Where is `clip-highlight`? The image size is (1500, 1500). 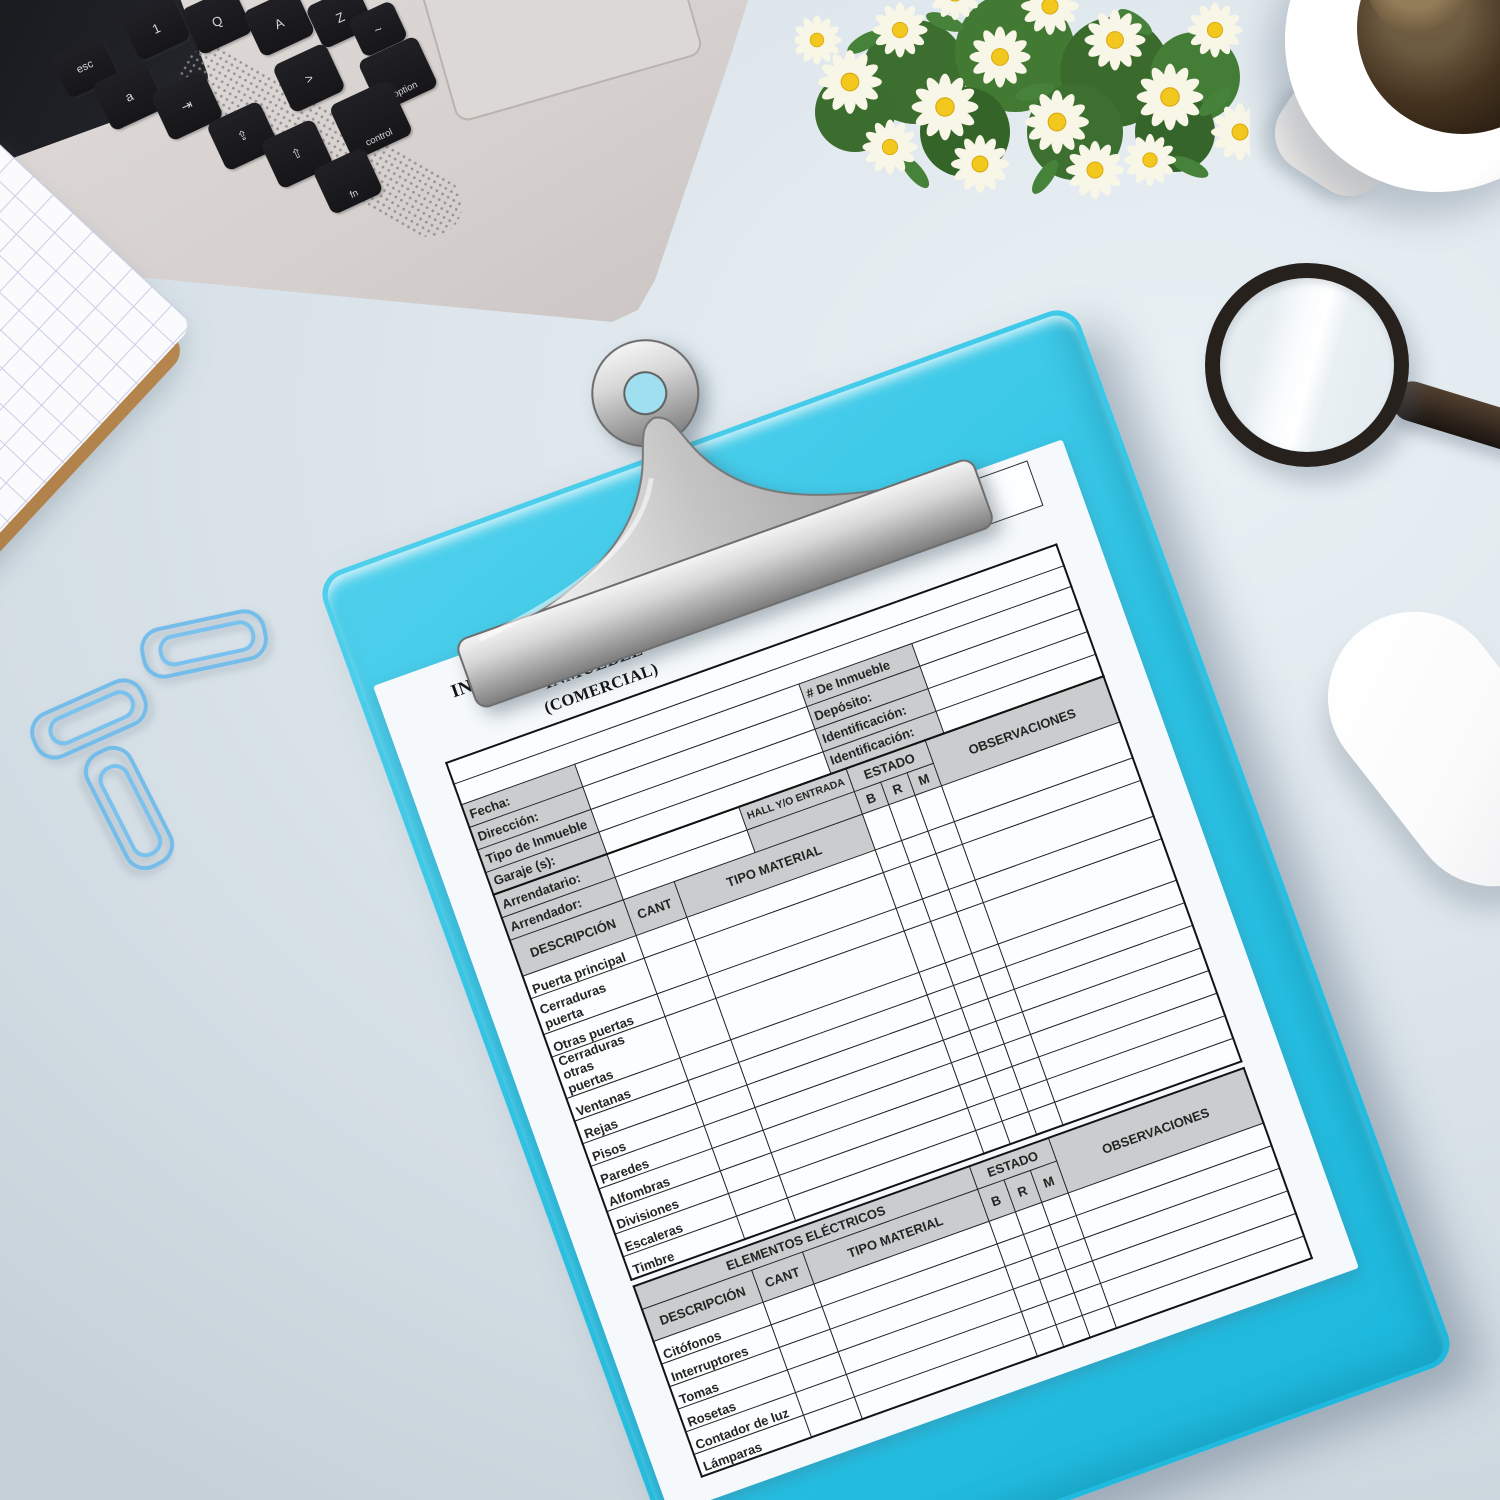
clip-highlight is located at coordinates (566, 559).